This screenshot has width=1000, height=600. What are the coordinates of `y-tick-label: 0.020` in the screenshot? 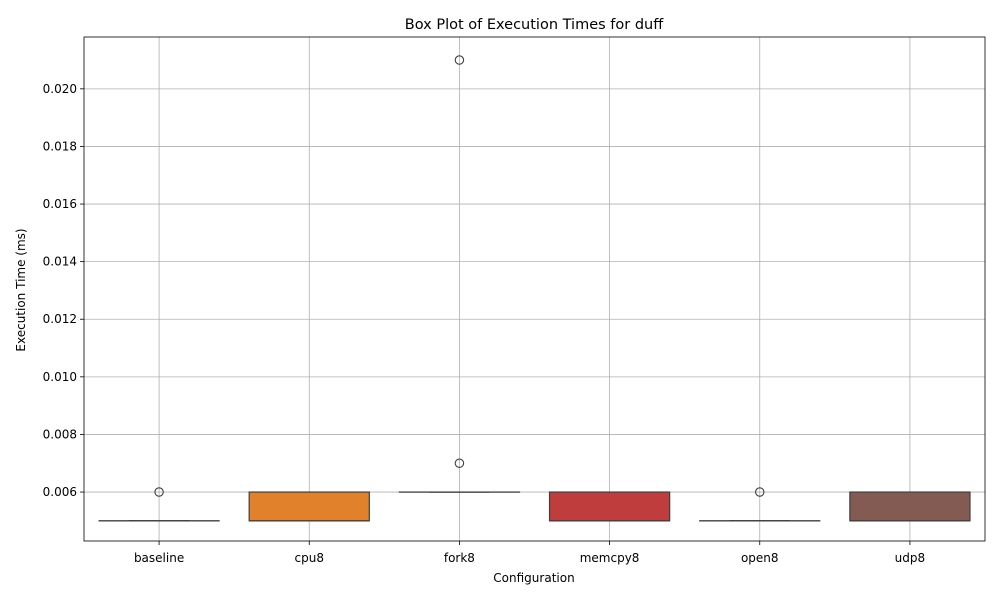 It's located at (60, 89).